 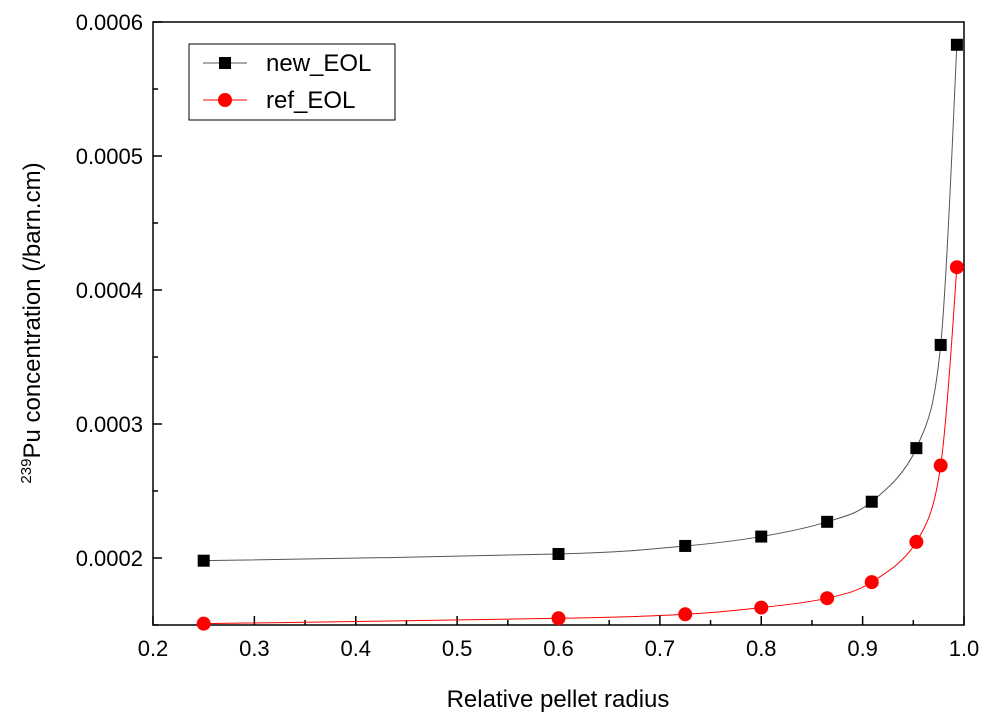 I want to click on y-axis-title-main: Pu concentration (/barn.cm), so click(x=32, y=310).